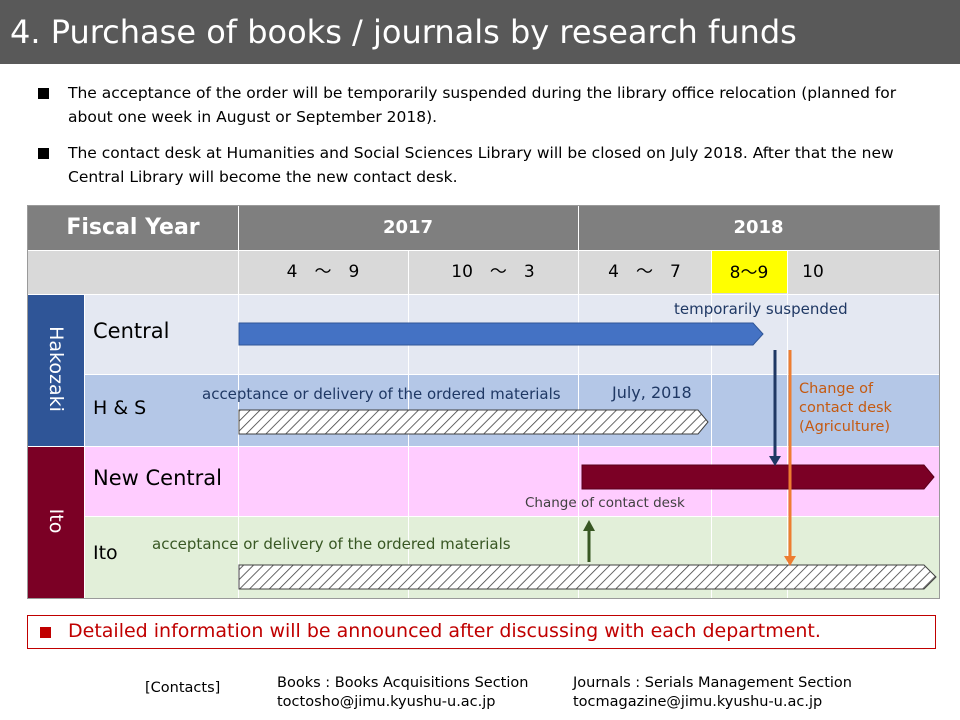 The width and height of the screenshot is (960, 720). Describe the element at coordinates (749, 272) in the screenshot. I see `period-cell-highlighted: 8～9` at that location.